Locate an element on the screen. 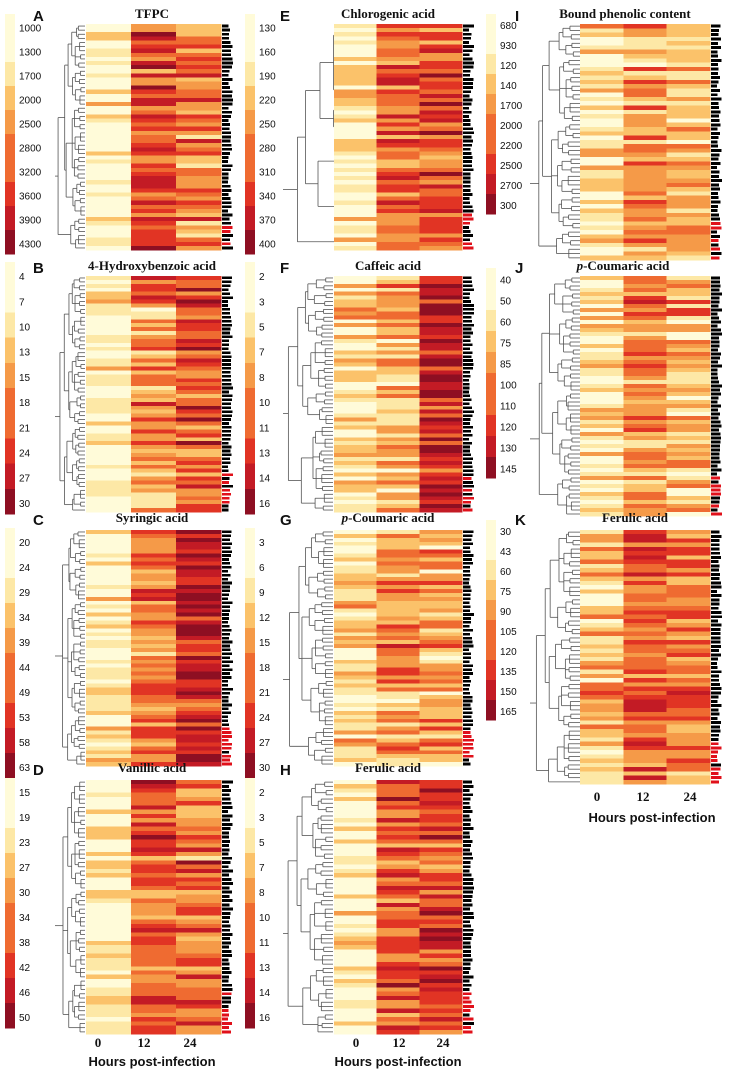  scale-label: 3 is located at coordinates (262, 818).